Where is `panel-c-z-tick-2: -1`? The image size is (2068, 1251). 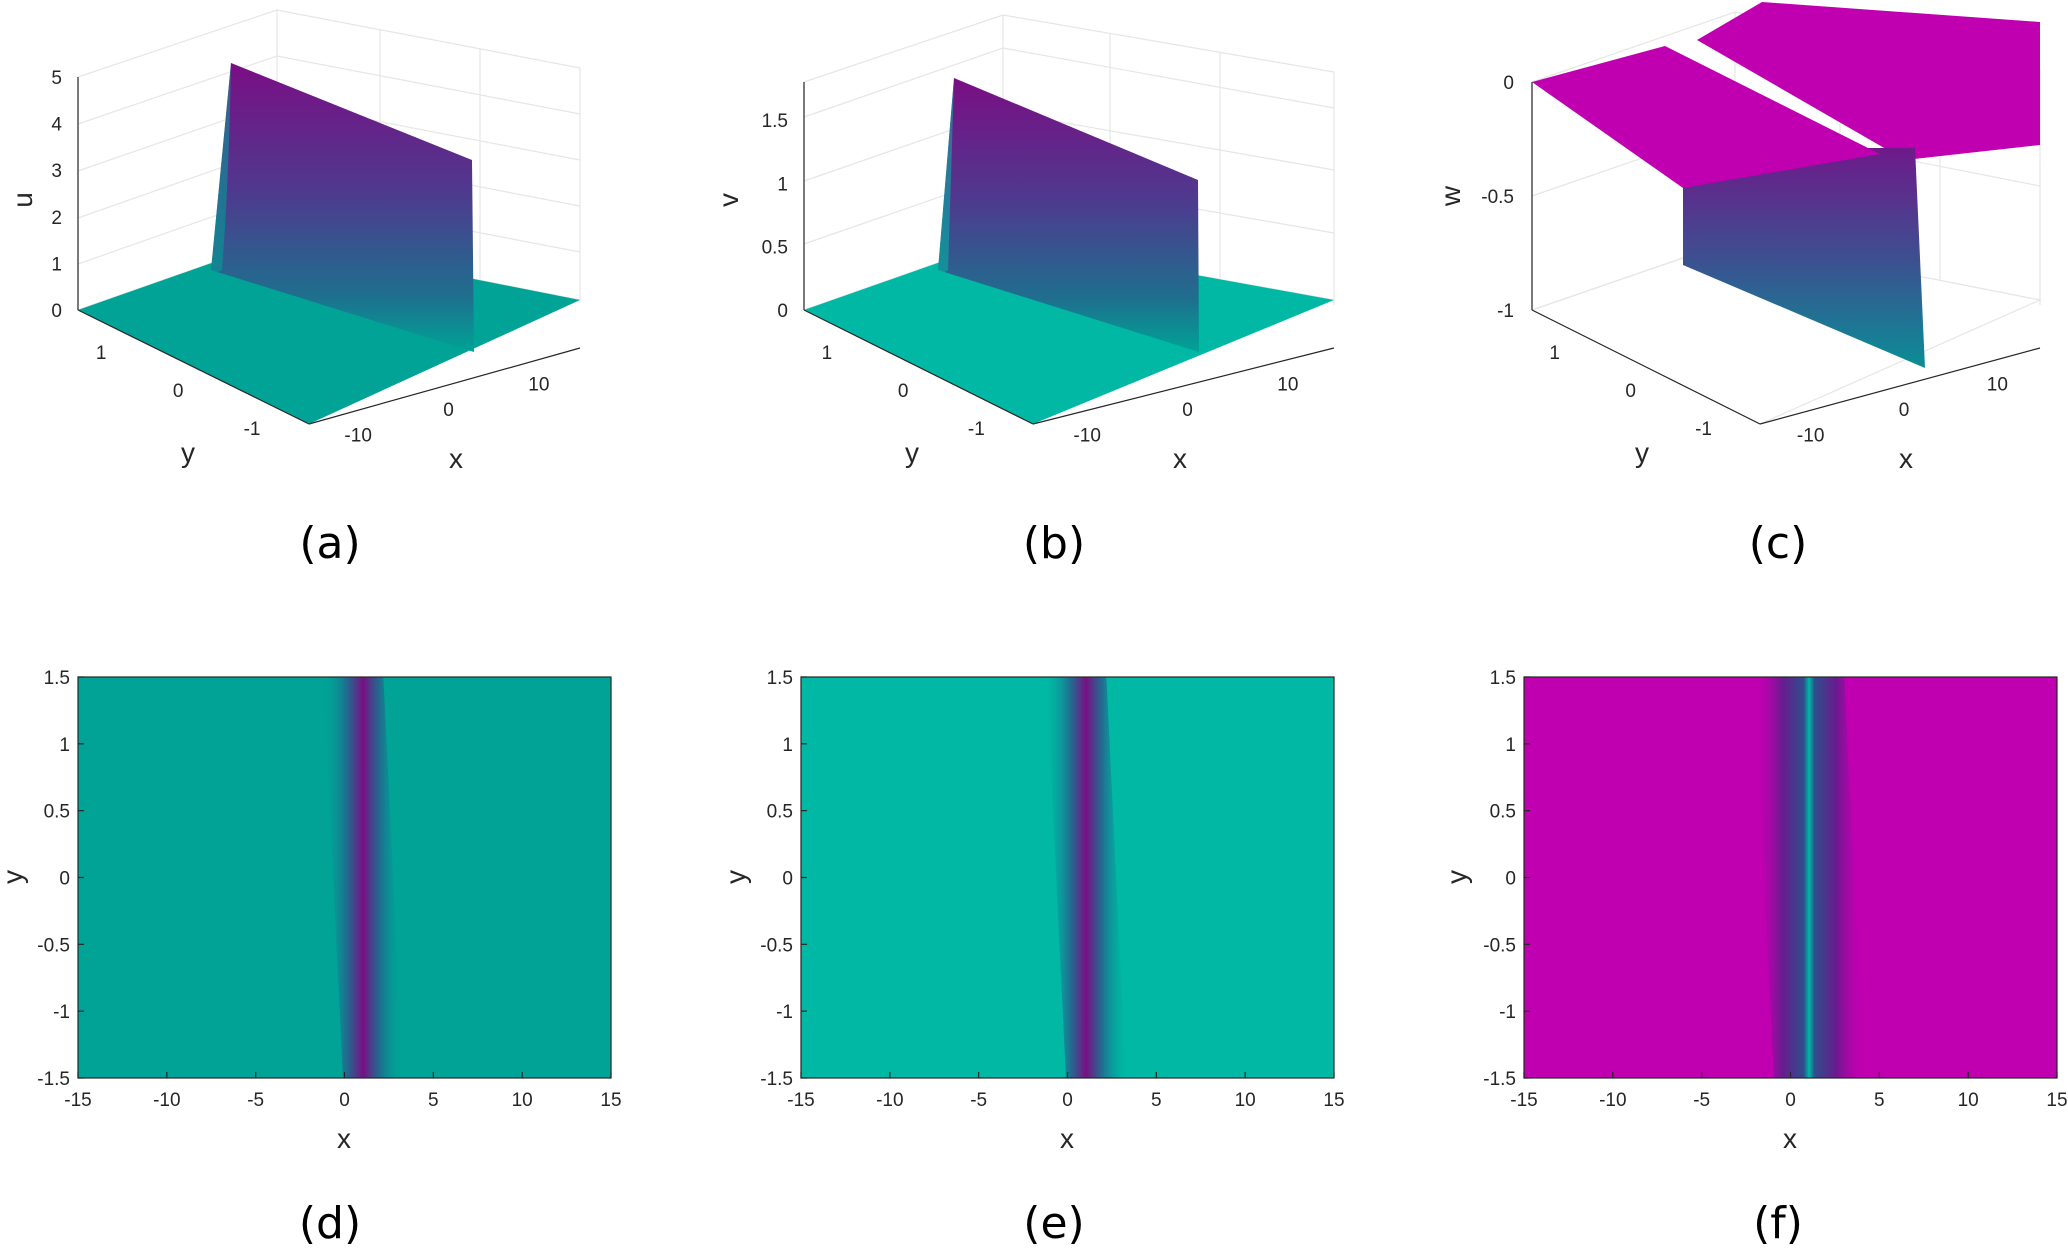 panel-c-z-tick-2: -1 is located at coordinates (1505, 311).